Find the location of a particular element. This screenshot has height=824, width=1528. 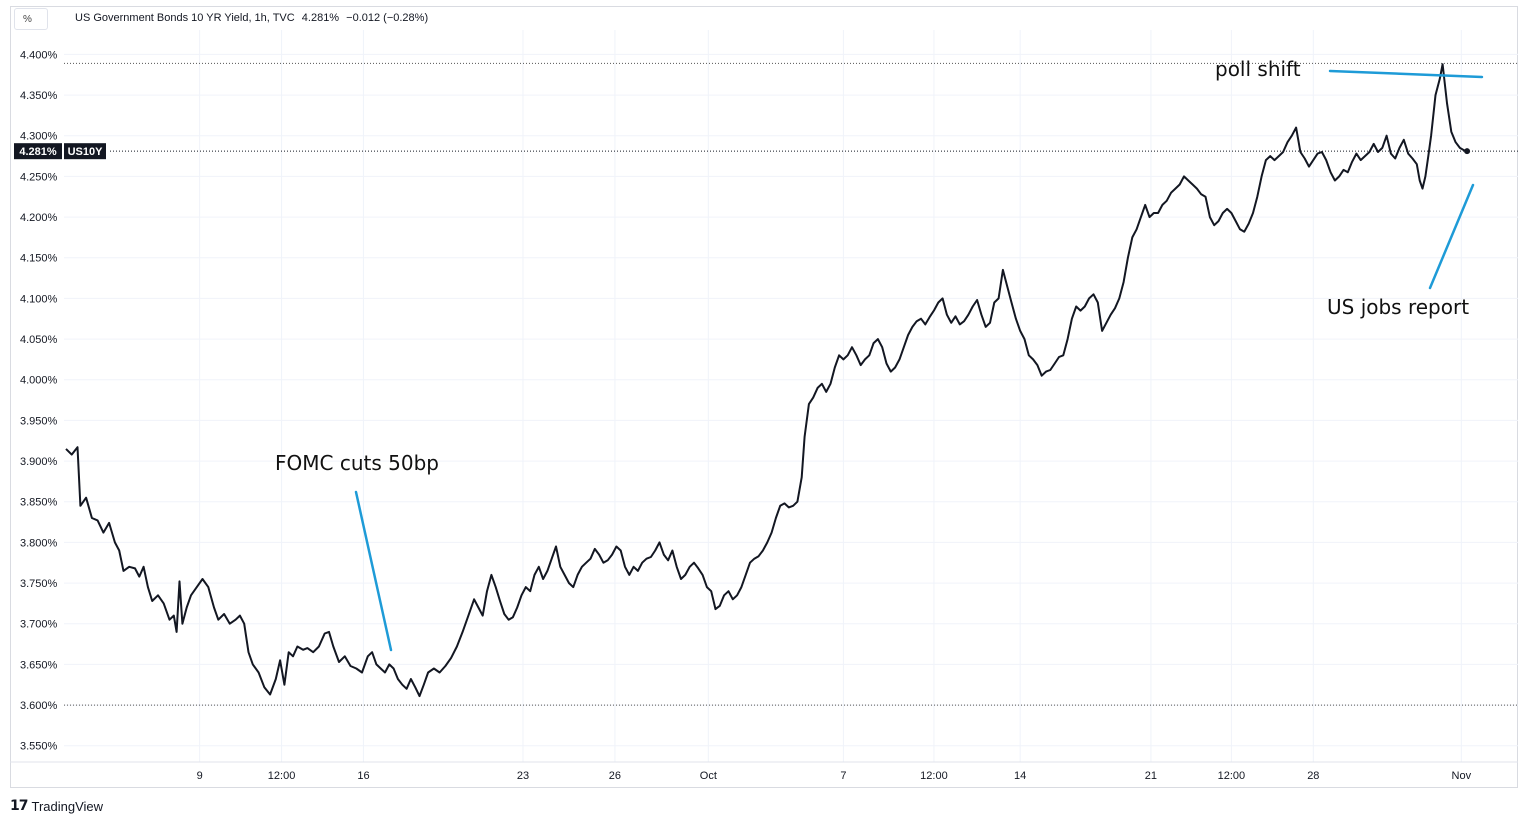

y-tick-label: 3.950% is located at coordinates (39, 421).